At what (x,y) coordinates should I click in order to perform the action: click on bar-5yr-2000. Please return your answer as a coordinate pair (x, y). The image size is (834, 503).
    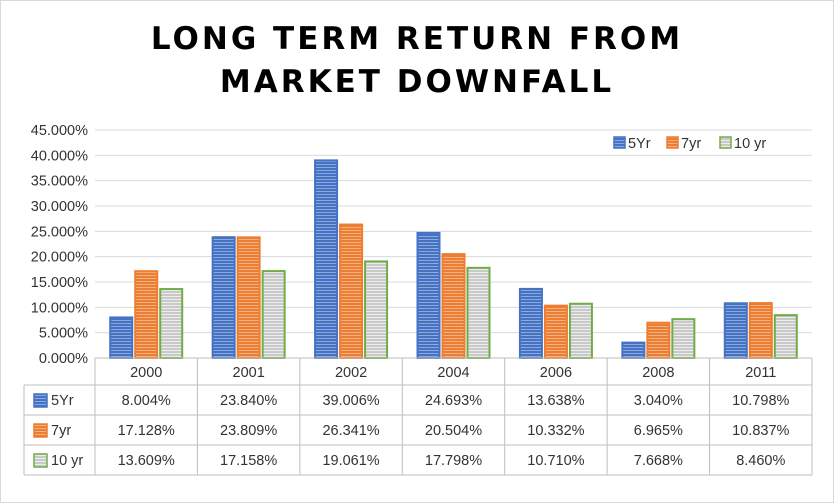
    Looking at the image, I should click on (121, 338).